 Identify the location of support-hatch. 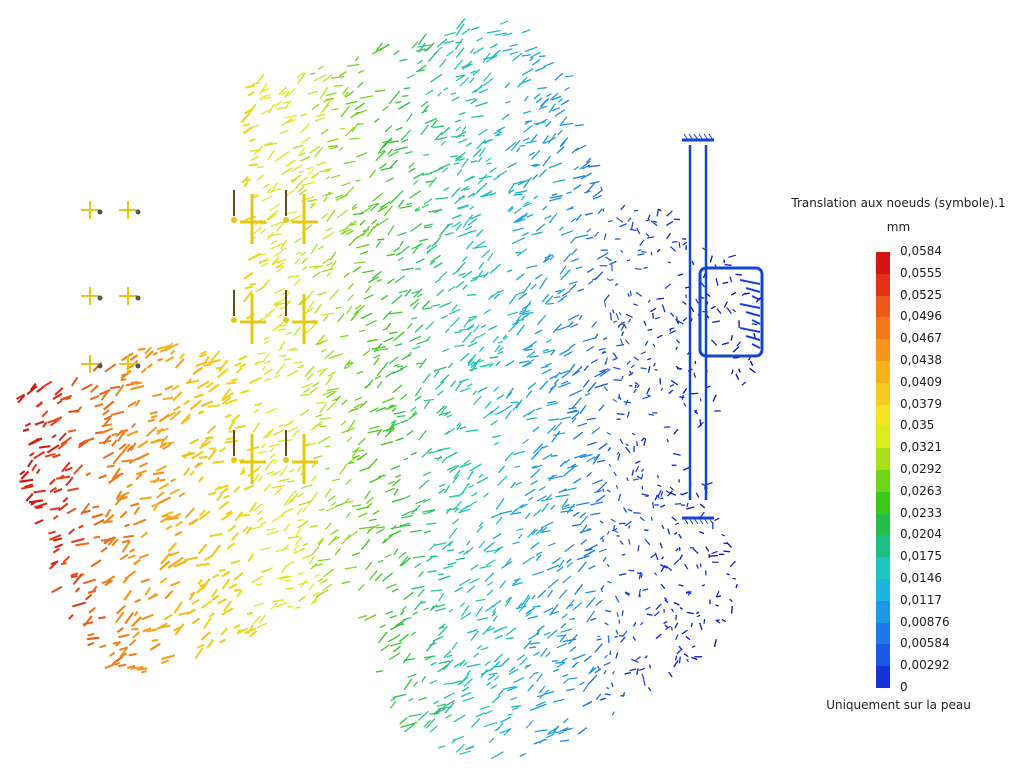
(691, 137).